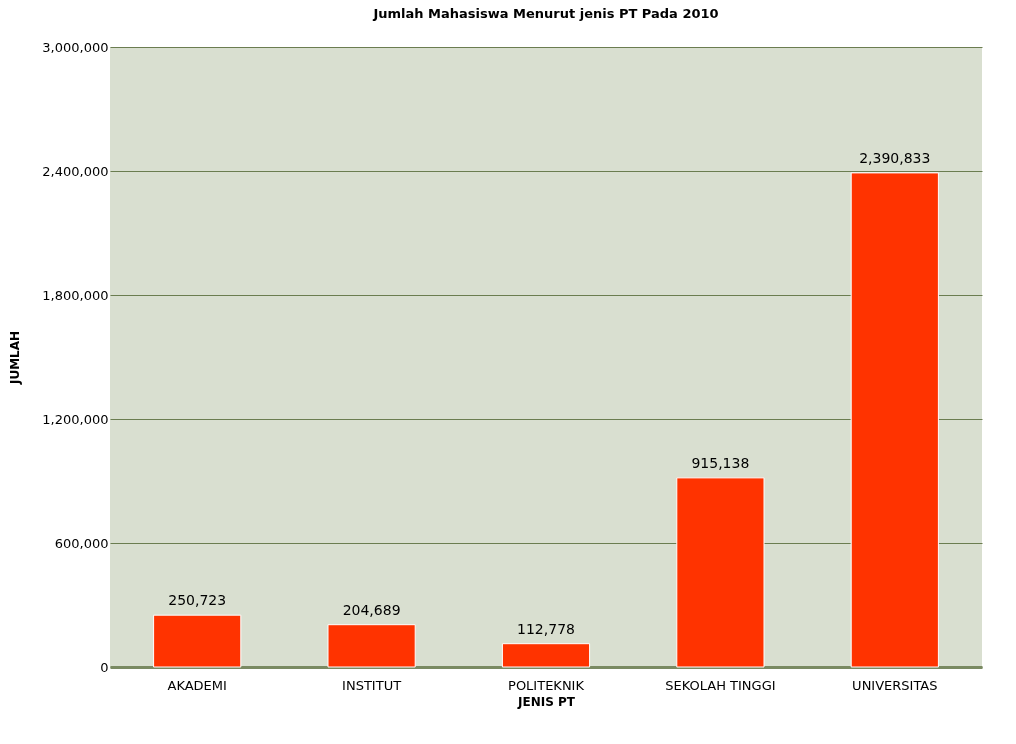 This screenshot has height=744, width=1016. I want to click on y-tick-label: 600,000, so click(81, 543).